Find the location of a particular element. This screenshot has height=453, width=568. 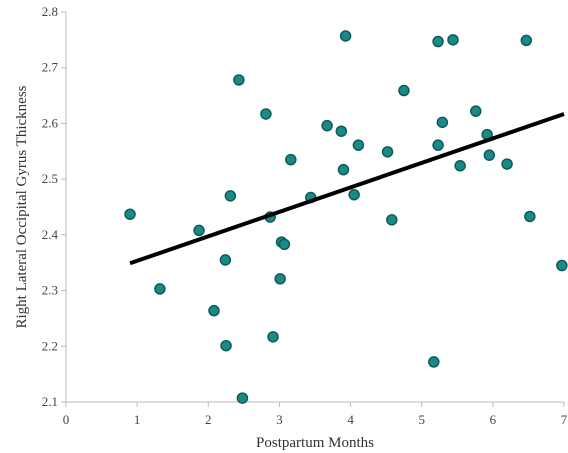

x-tick-label: 4 is located at coordinates (350, 419).